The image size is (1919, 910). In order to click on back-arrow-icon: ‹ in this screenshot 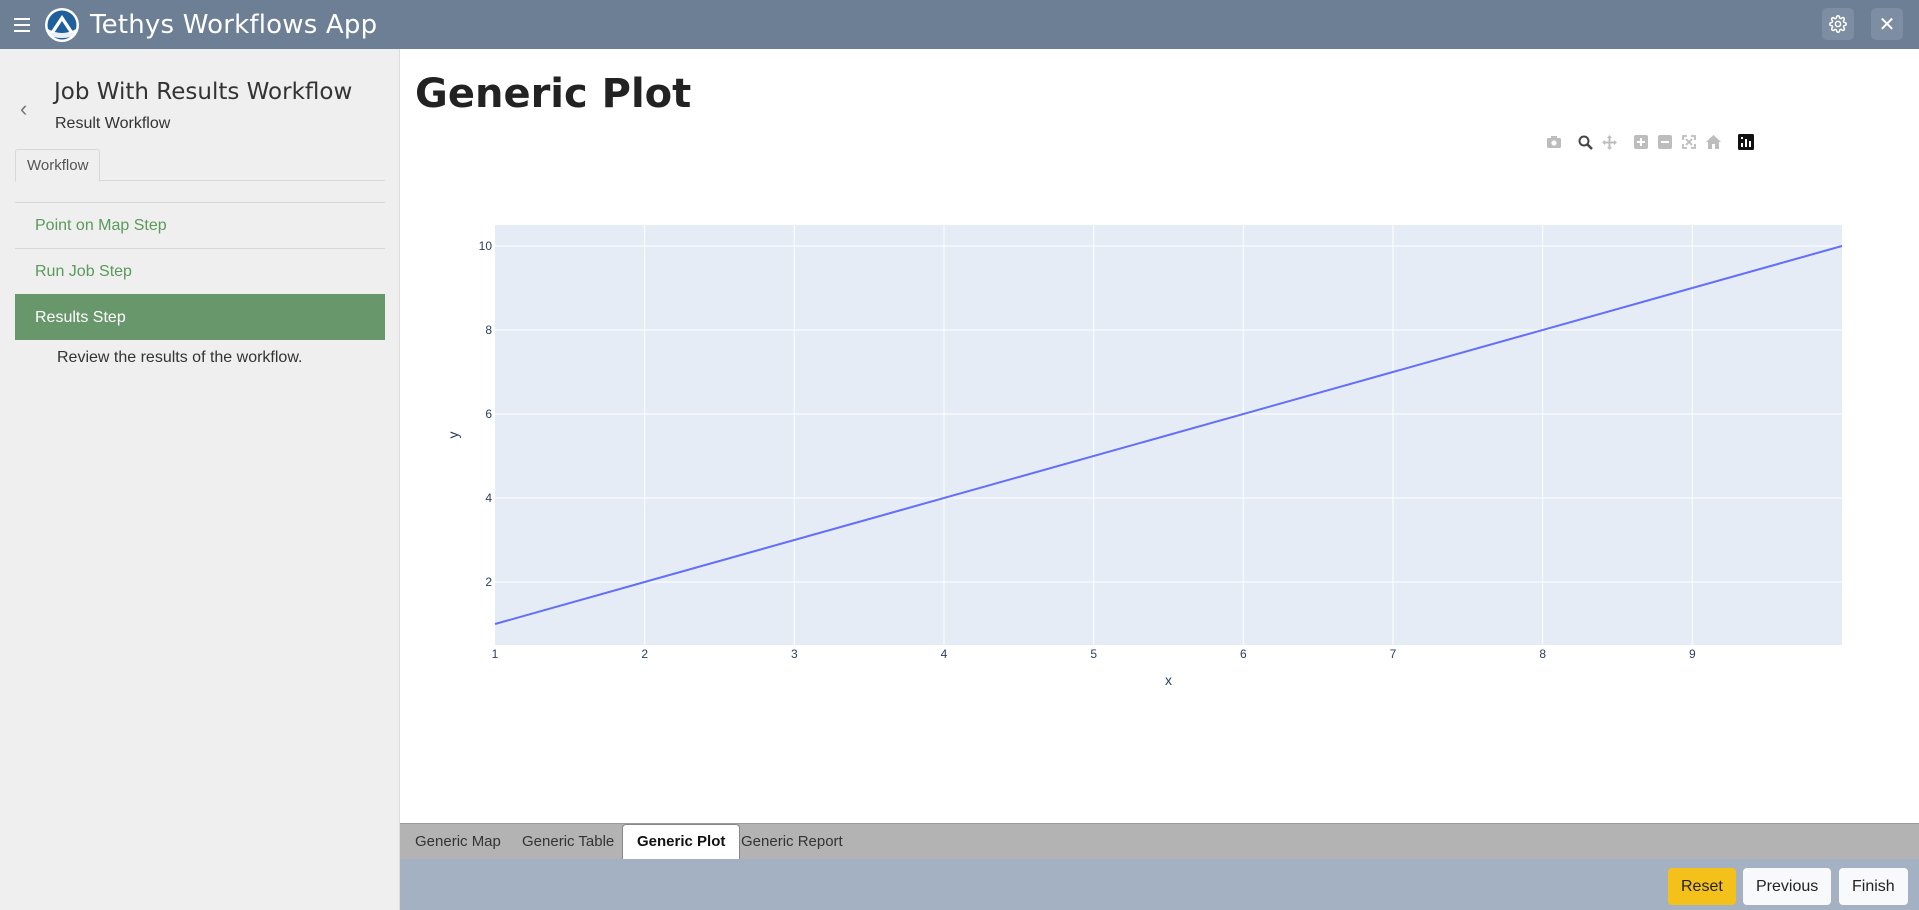, I will do `click(24, 108)`.